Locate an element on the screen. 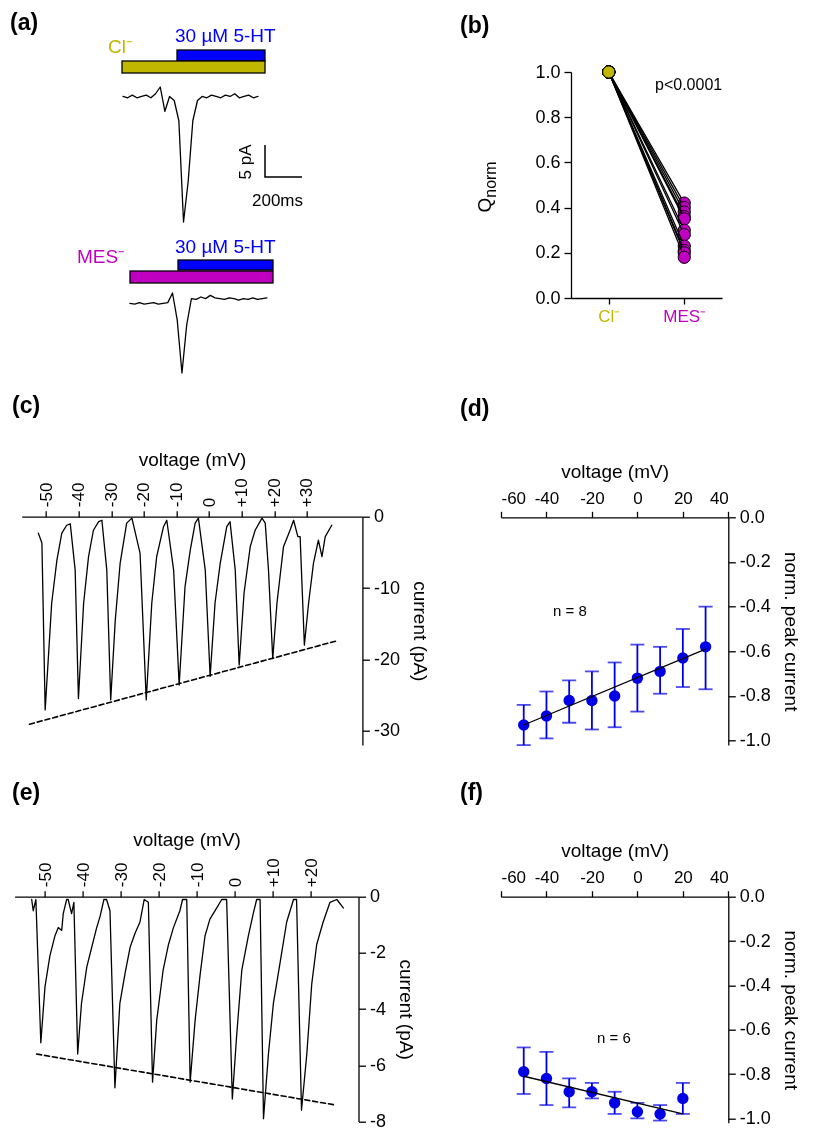 Image resolution: width=827 pixels, height=1133 pixels. annotation: p<0.0001 is located at coordinates (689, 84).